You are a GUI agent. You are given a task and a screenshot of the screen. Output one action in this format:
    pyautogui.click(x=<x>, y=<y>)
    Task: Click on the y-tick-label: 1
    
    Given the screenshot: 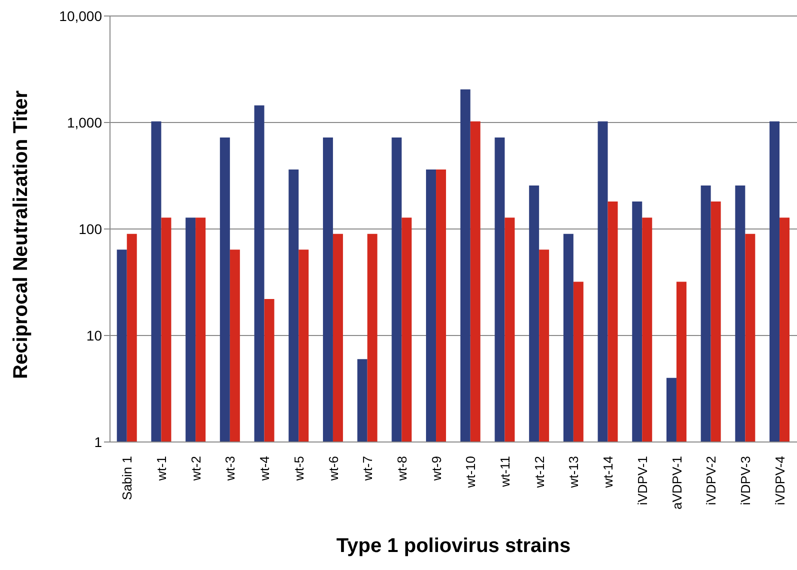 What is the action you would take?
    pyautogui.click(x=98, y=442)
    